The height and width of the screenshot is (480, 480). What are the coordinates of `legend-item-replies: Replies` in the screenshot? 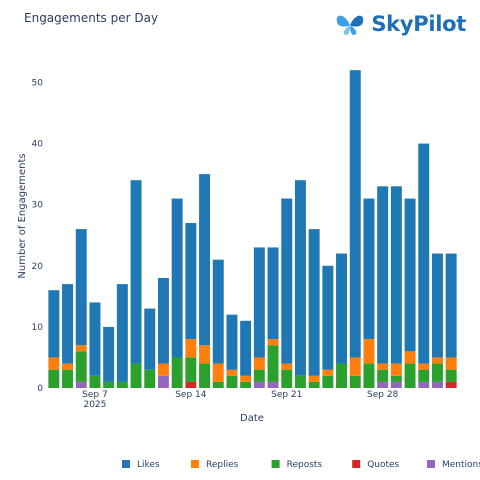 It's located at (215, 465).